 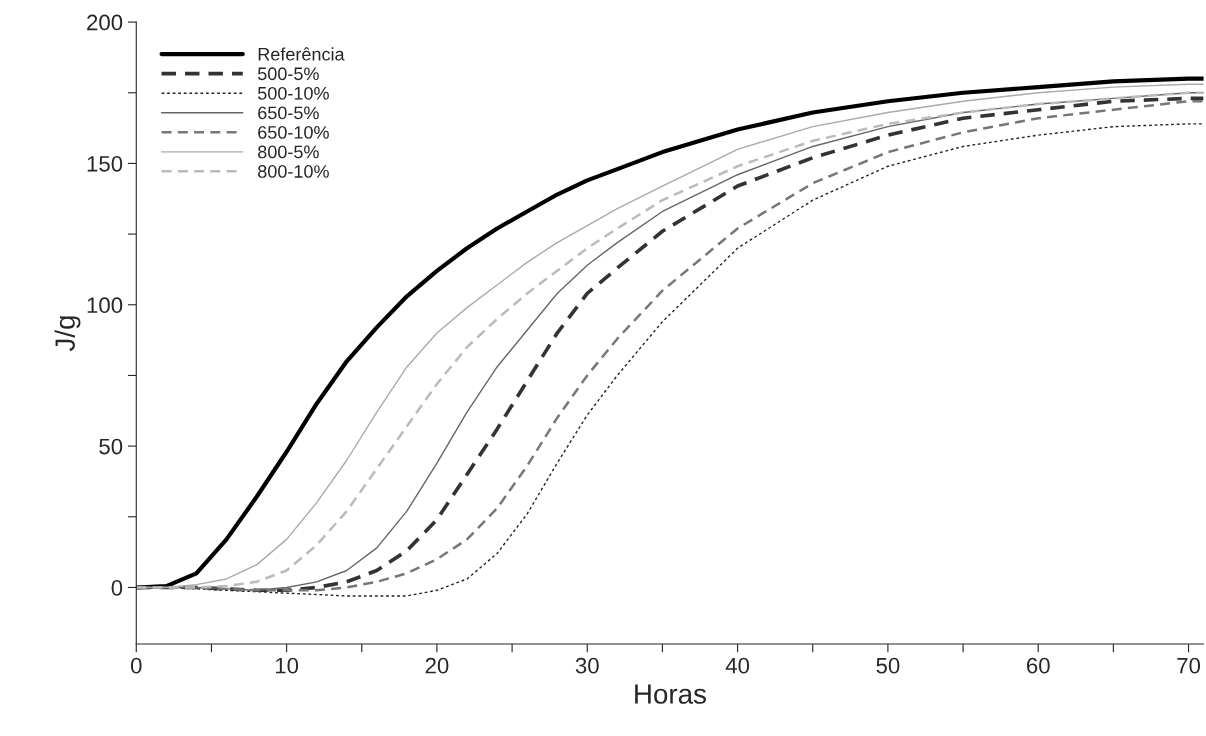 I want to click on legend-label: 500-10%, so click(x=293, y=93).